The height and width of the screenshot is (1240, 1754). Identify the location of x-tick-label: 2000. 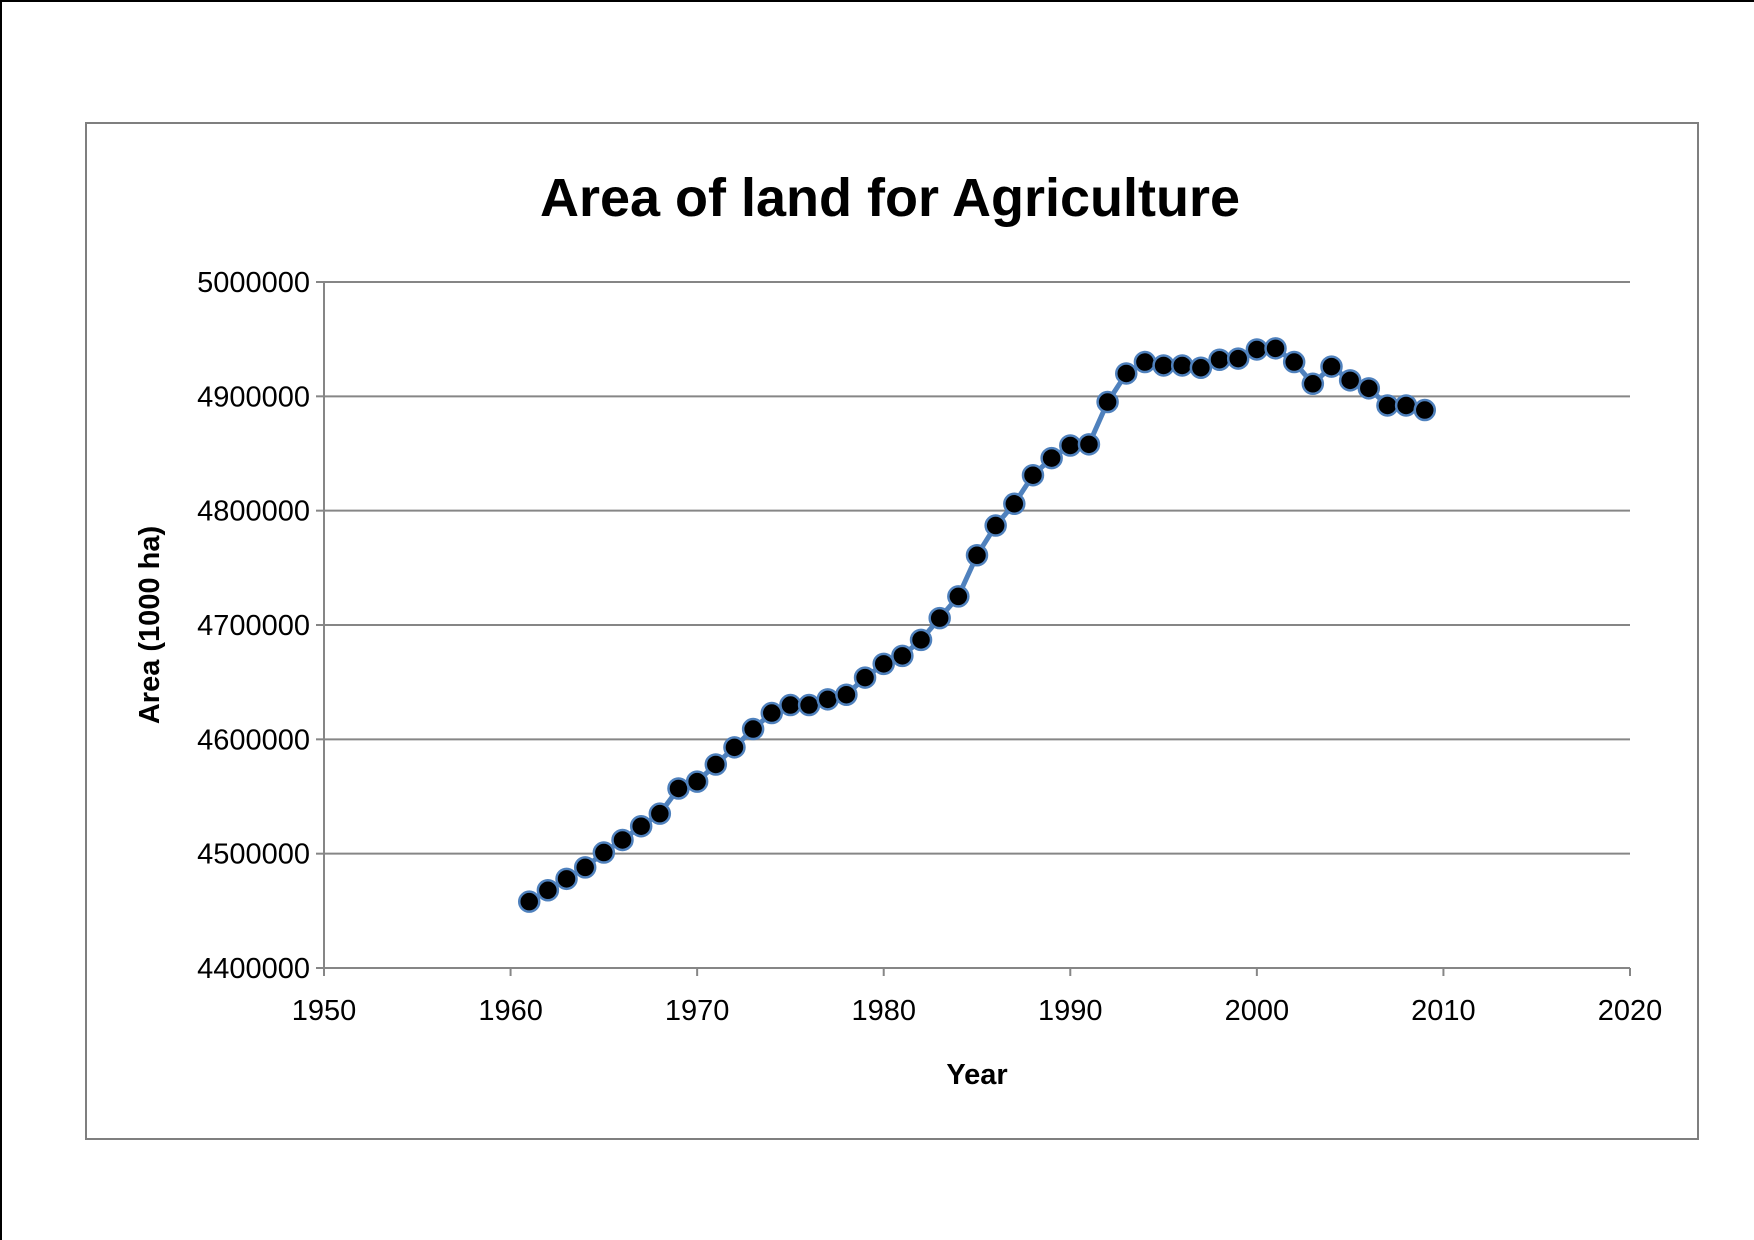
(1257, 1011).